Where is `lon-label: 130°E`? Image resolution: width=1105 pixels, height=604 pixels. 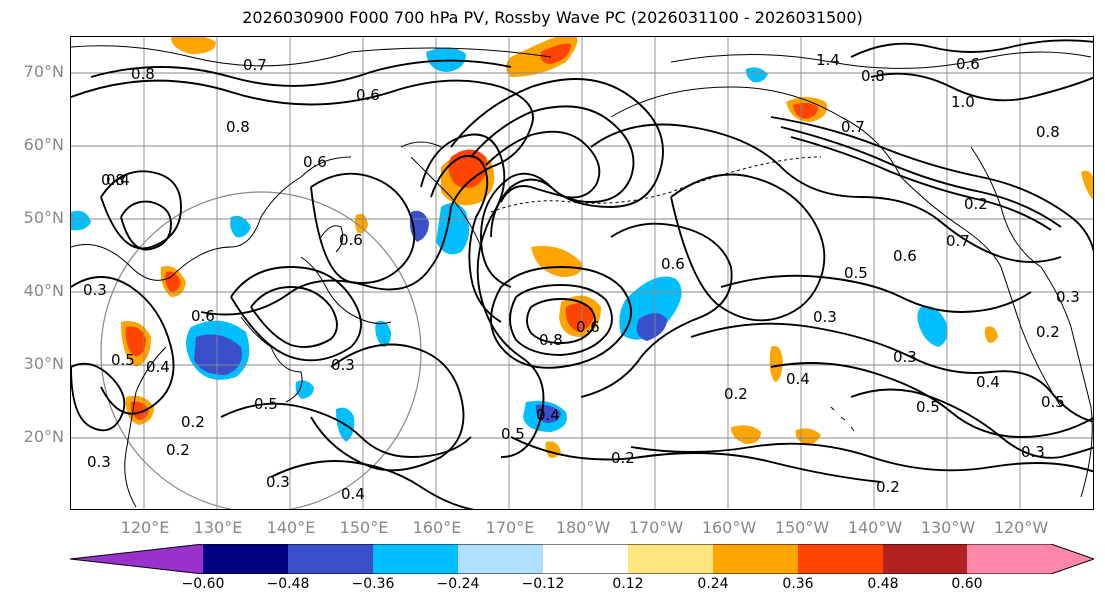 lon-label: 130°E is located at coordinates (218, 527).